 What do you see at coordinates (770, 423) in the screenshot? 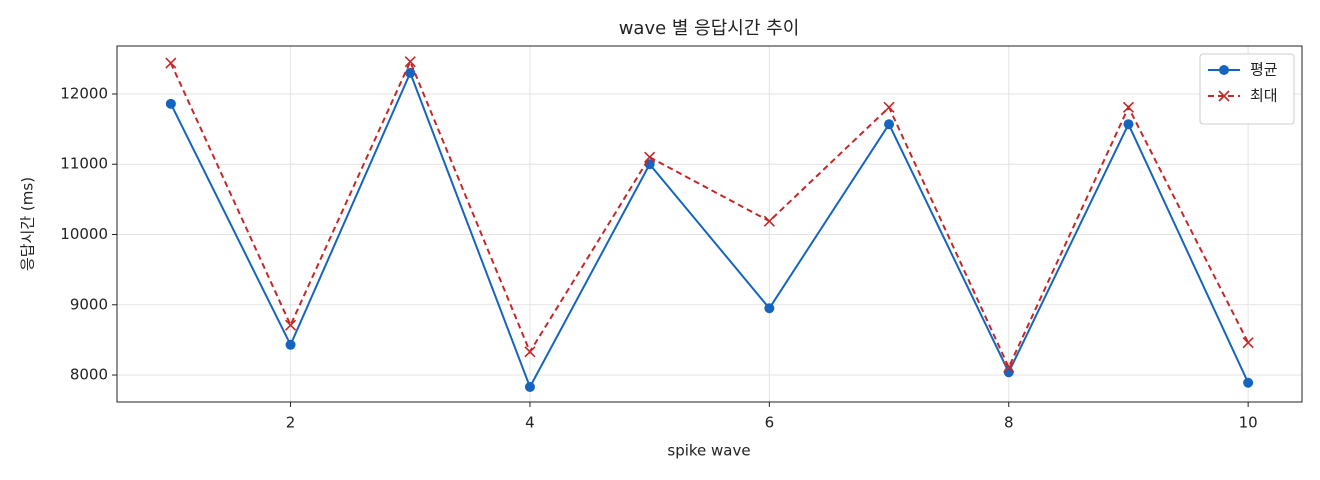
I see `x-tick-label: 6` at bounding box center [770, 423].